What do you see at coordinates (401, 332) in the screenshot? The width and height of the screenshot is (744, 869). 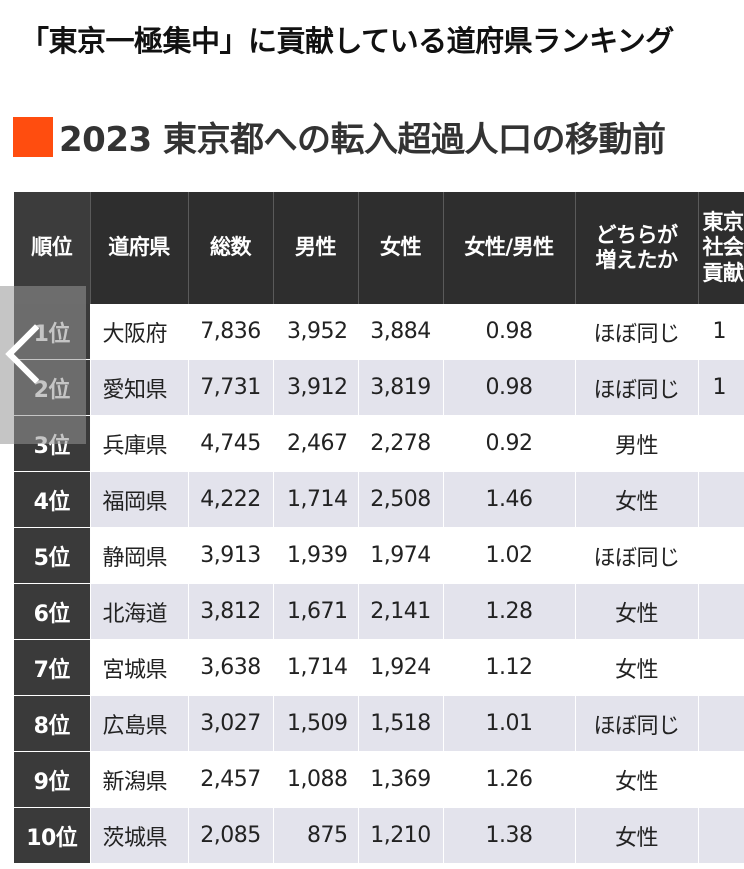 I see `cell-female: 3,884` at bounding box center [401, 332].